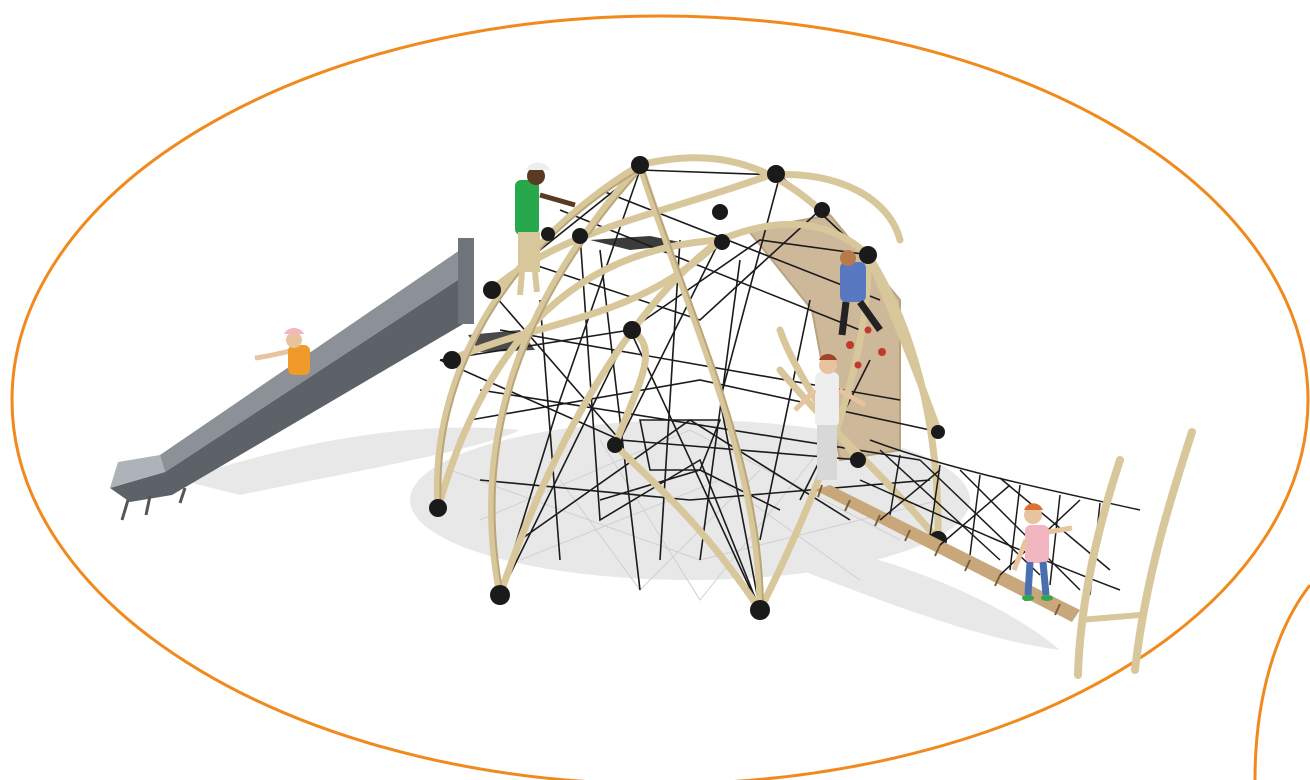 The image size is (1310, 780). Describe the element at coordinates (1005, 553) in the screenshot. I see `rope-bridge` at that location.